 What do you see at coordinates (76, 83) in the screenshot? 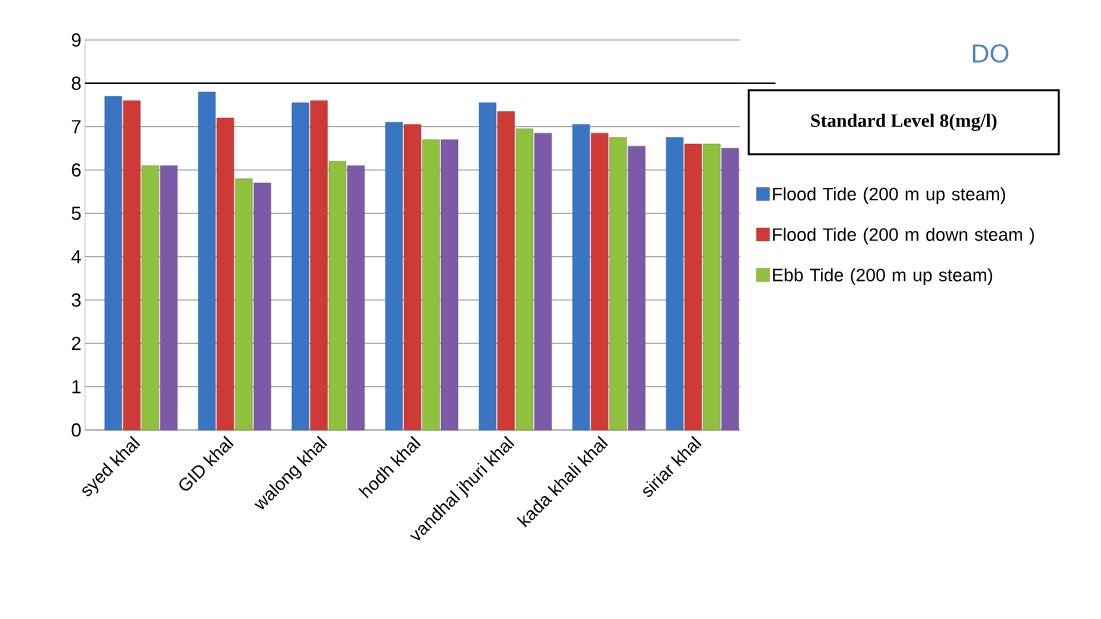
I see `y-tick-label: 8` at bounding box center [76, 83].